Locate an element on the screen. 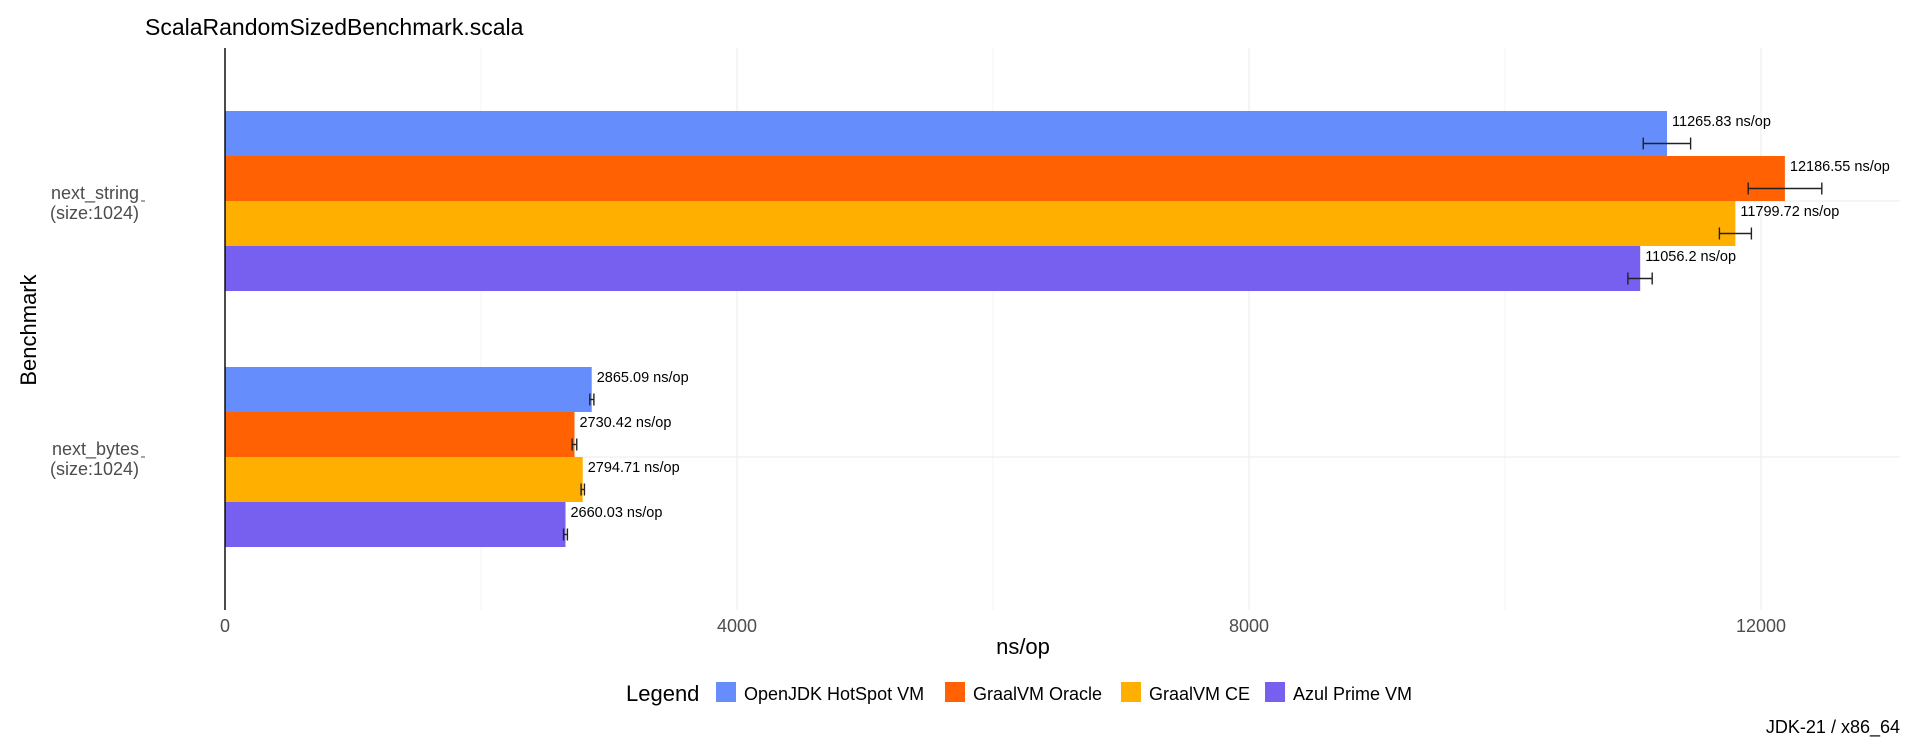 The height and width of the screenshot is (756, 1920). data-label: 11056.2 ns/op is located at coordinates (1690, 257).